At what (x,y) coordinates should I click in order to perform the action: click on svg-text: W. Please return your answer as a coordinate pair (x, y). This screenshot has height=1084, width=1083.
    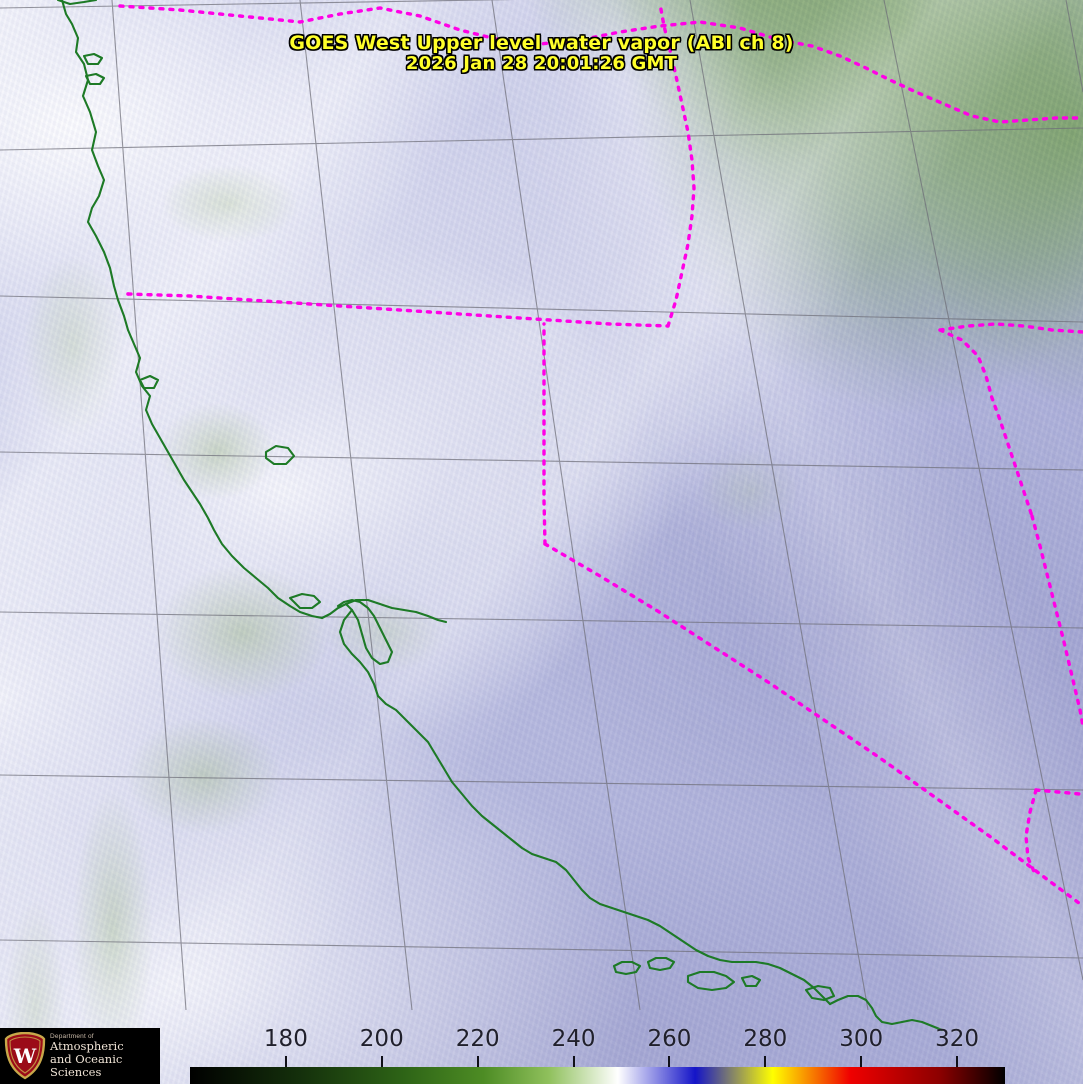
    Looking at the image, I should click on (25, 1056).